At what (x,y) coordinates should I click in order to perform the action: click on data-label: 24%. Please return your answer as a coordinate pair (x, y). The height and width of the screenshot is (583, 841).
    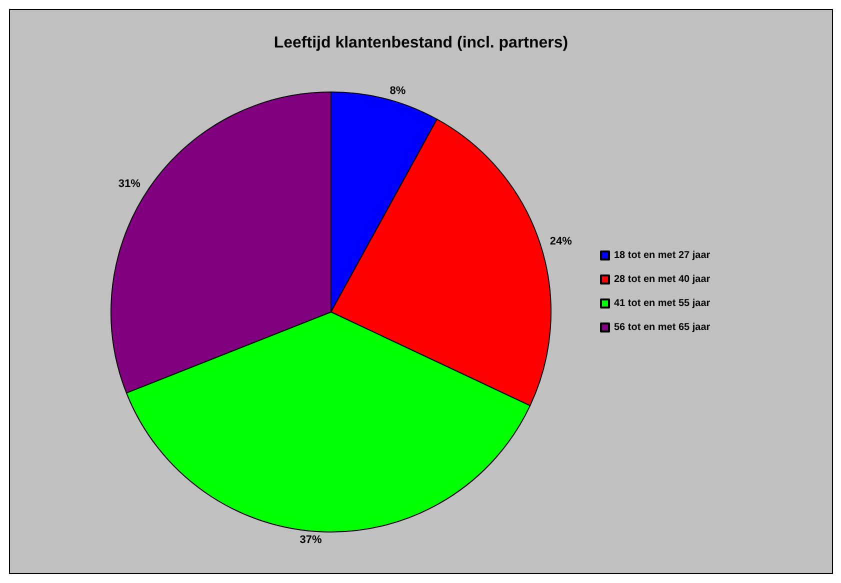
    Looking at the image, I should click on (561, 242).